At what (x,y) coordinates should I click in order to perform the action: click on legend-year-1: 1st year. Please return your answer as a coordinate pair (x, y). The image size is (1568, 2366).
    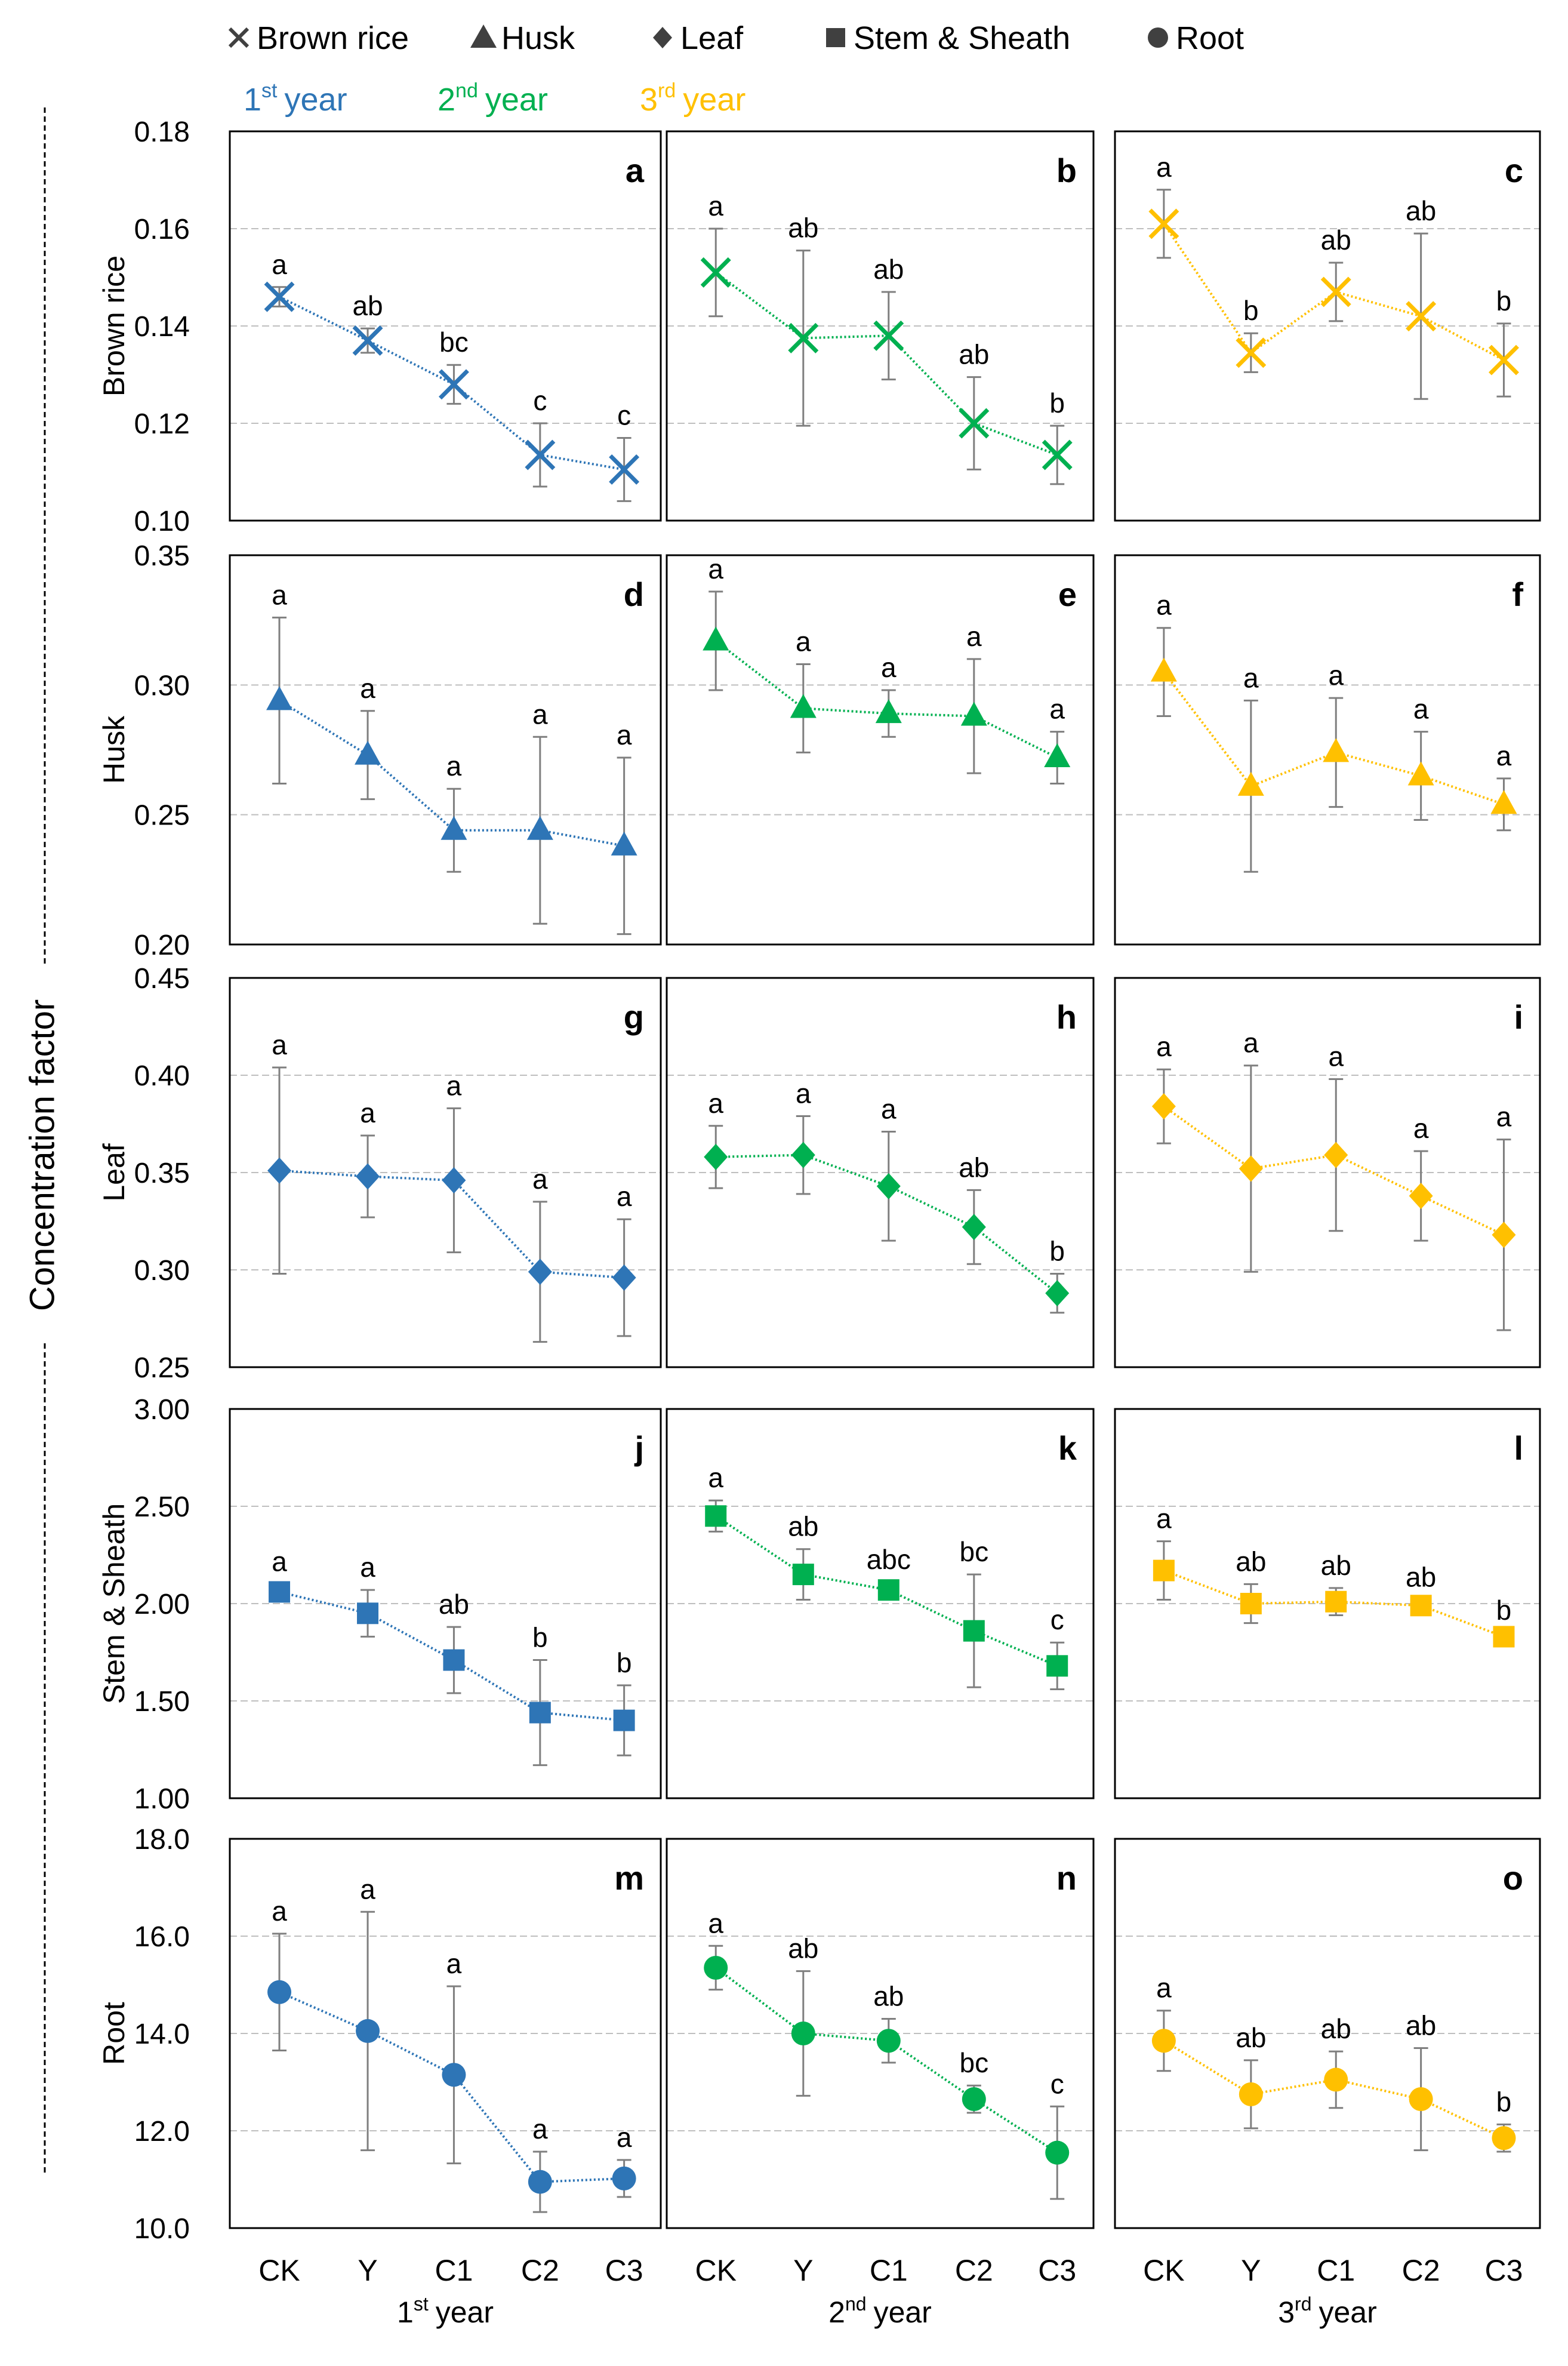
    Looking at the image, I should click on (295, 98).